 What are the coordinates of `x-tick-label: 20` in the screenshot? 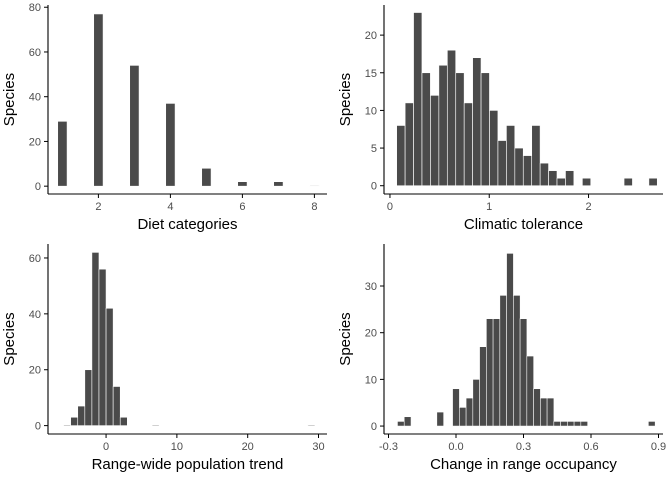 It's located at (248, 447).